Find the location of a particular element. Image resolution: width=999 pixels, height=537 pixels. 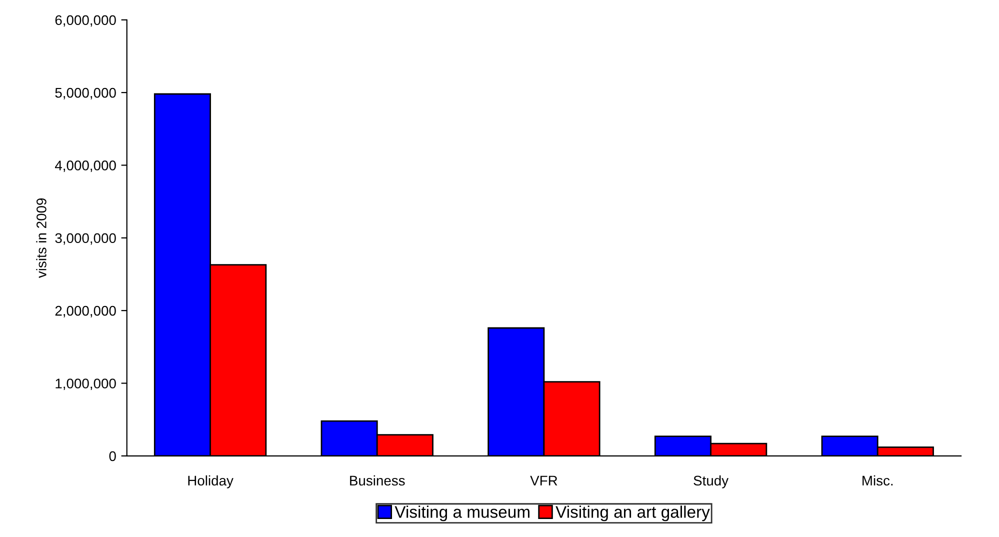

y-tick-label: 2,000,000 is located at coordinates (85, 312).